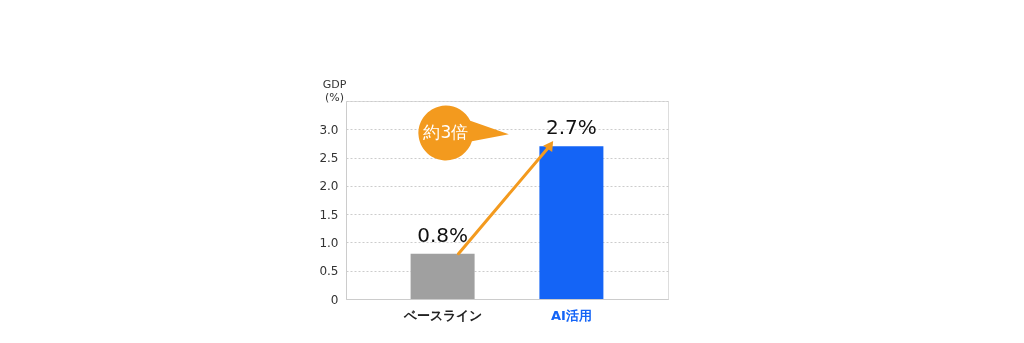 Image resolution: width=1024 pixels, height=343 pixels. Describe the element at coordinates (442, 315) in the screenshot. I see `x-tick-label: ベースライン` at that location.